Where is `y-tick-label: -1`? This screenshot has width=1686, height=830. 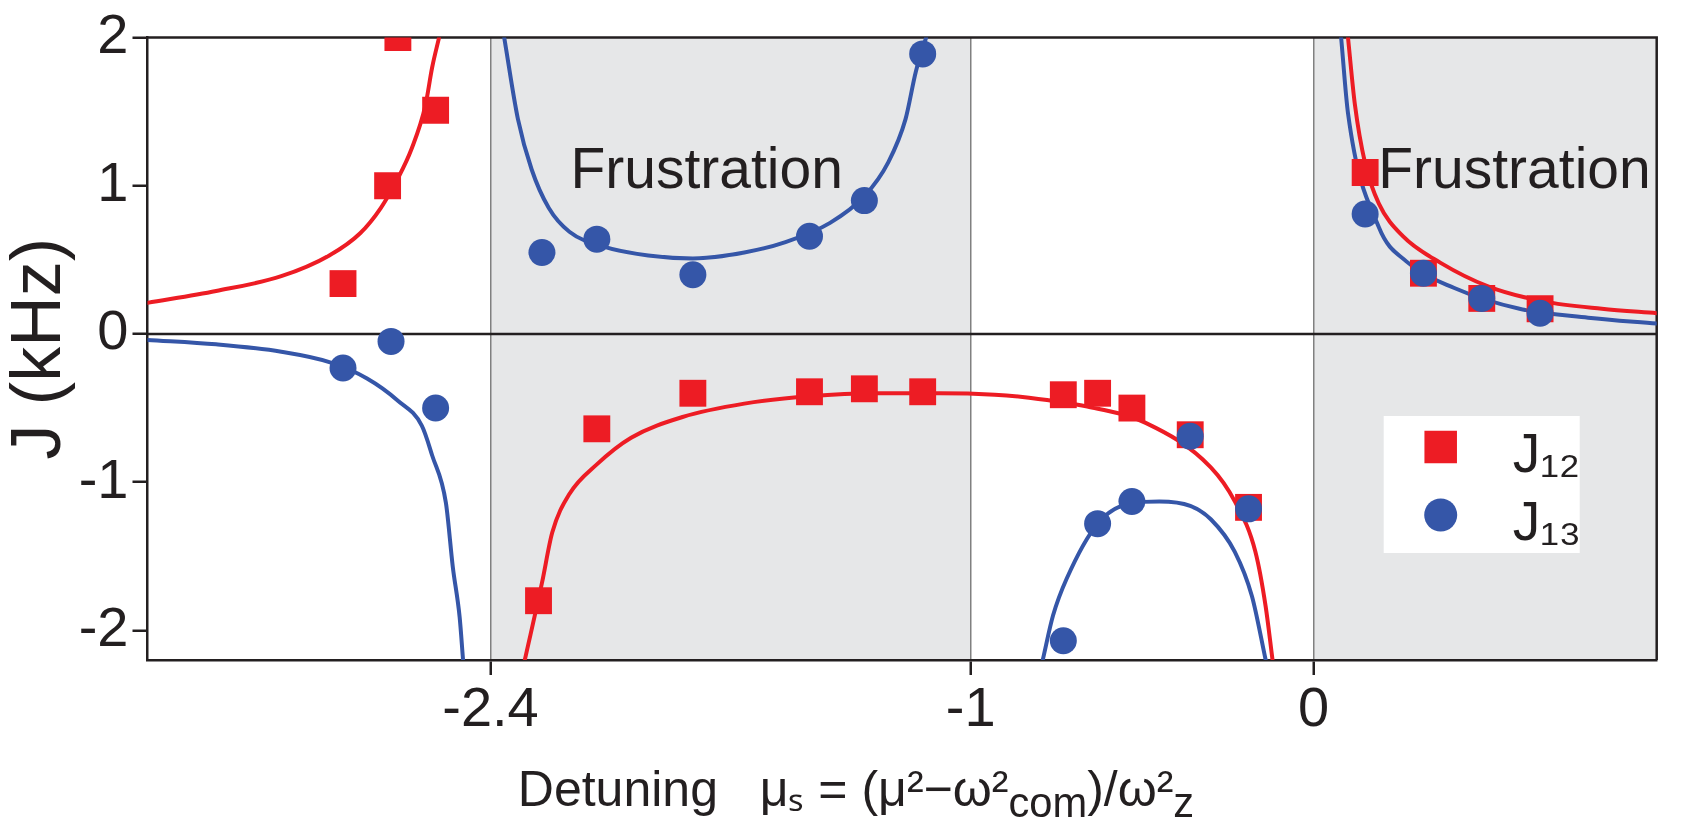 y-tick-label: -1 is located at coordinates (103, 478).